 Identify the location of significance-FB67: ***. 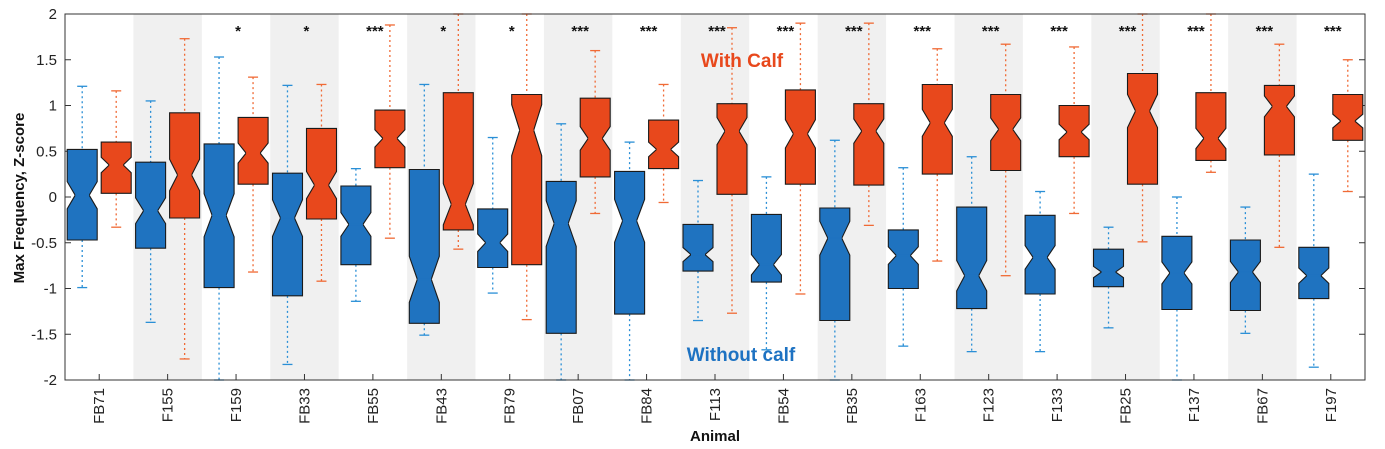
(1265, 31).